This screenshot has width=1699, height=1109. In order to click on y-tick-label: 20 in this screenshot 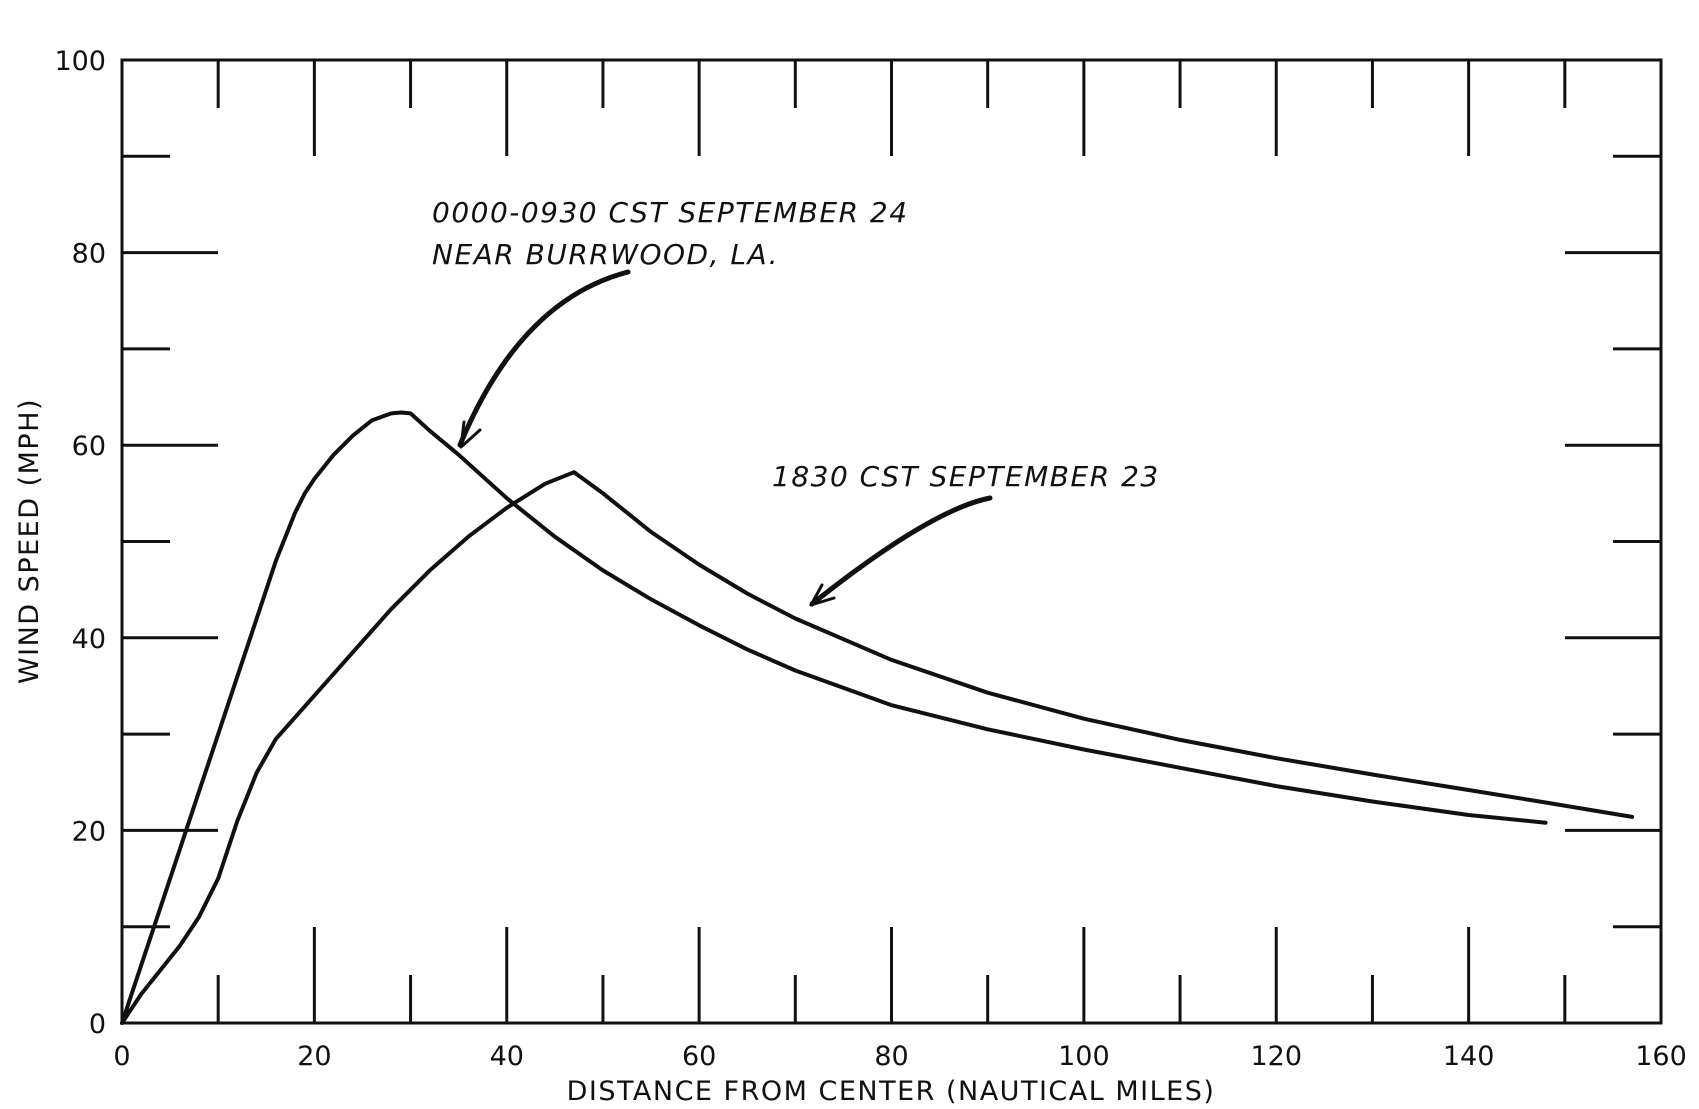, I will do `click(89, 831)`.